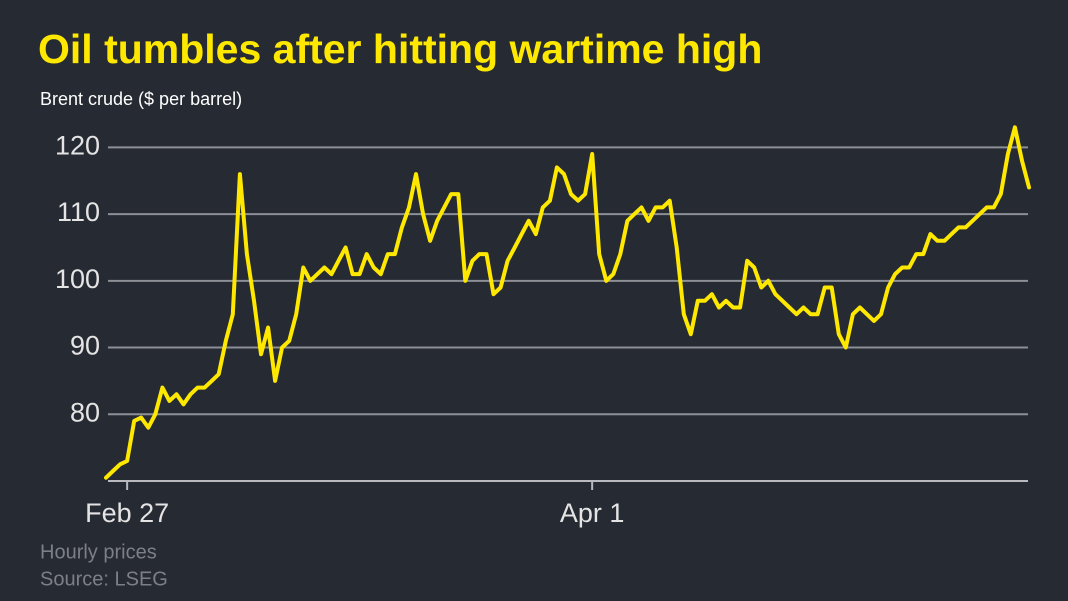 This screenshot has width=1068, height=601. Describe the element at coordinates (85, 346) in the screenshot. I see `y-tick-label: 90` at that location.